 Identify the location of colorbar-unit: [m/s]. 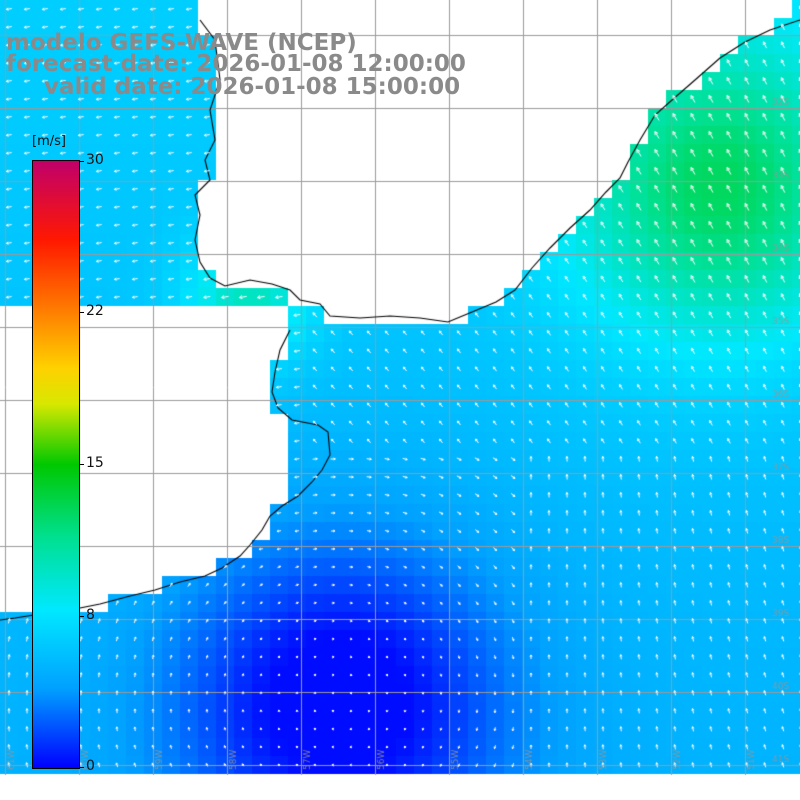
(49, 141).